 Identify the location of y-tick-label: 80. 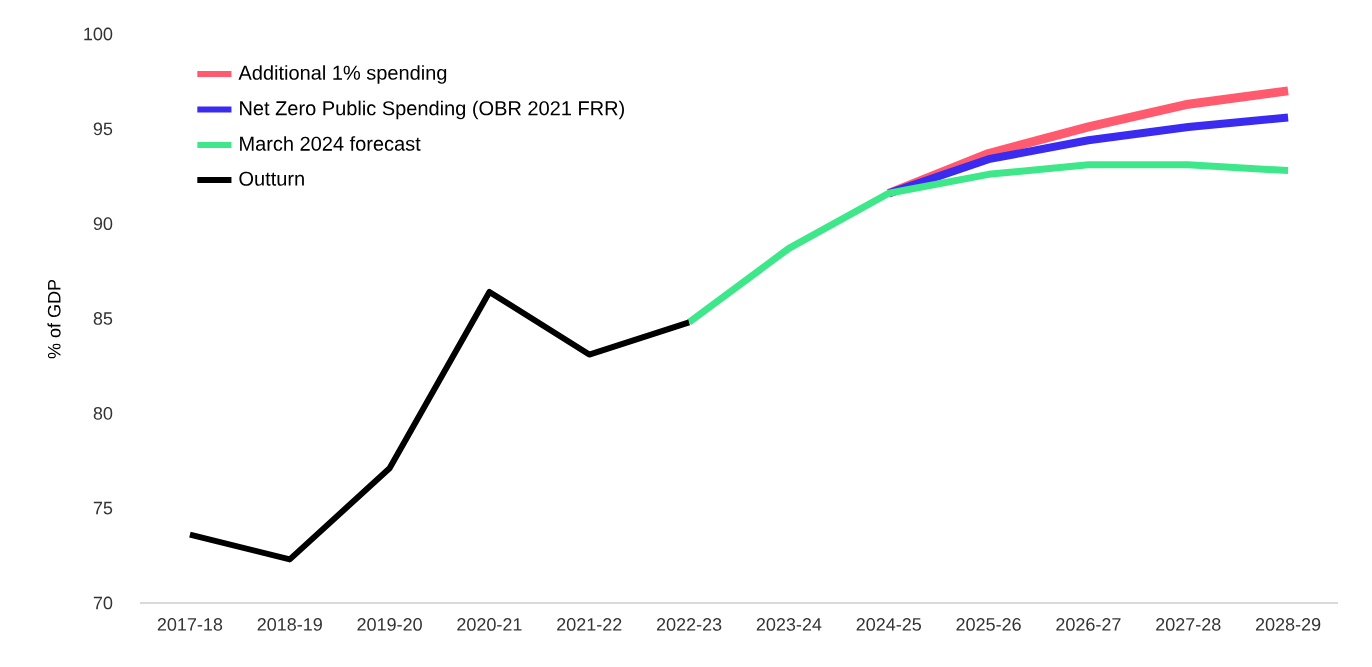
(103, 413).